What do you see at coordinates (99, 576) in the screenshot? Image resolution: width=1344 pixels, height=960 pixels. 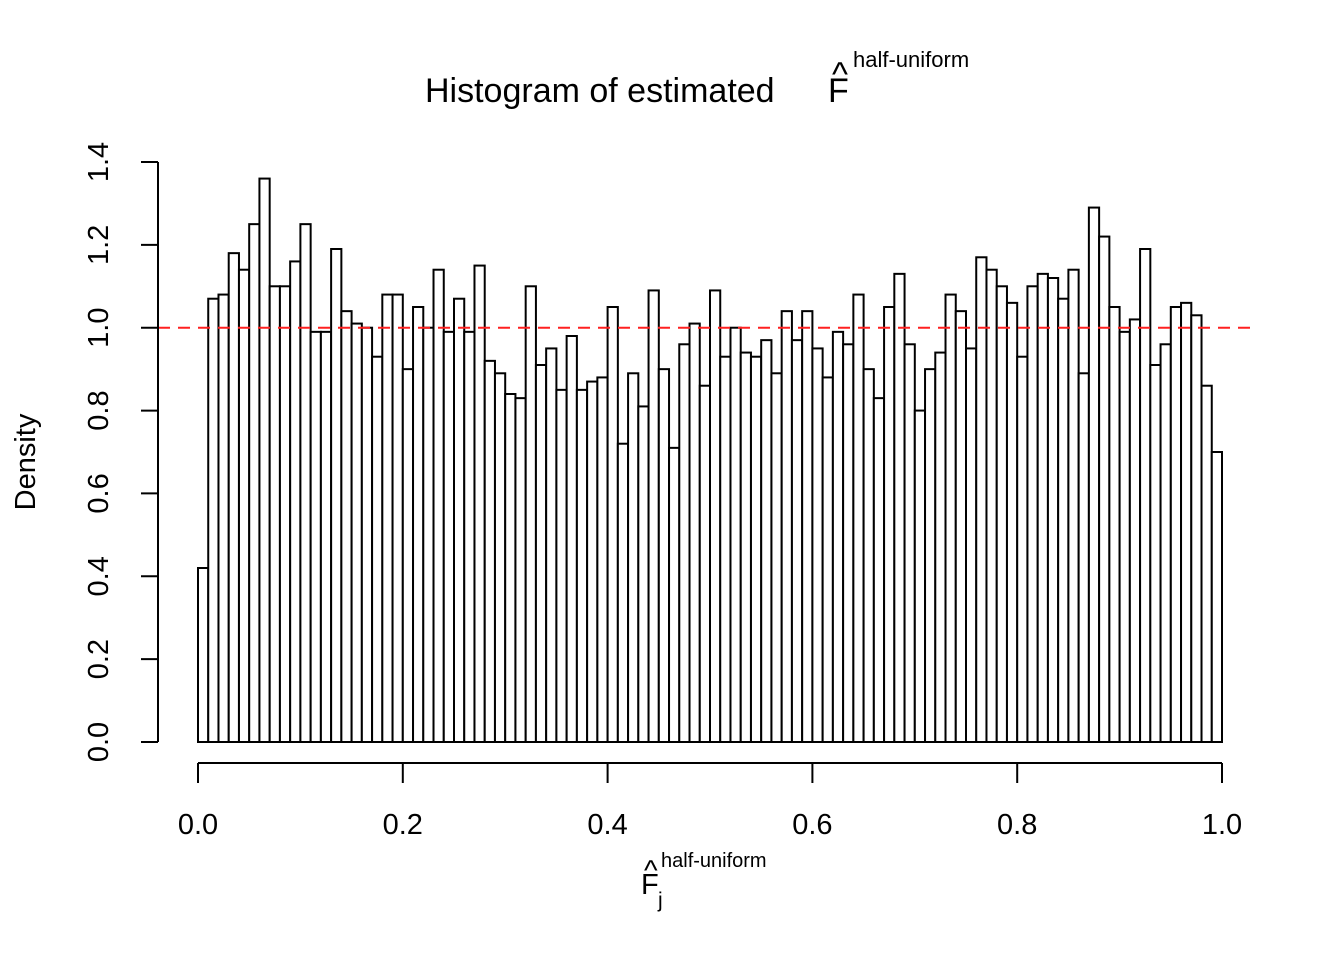 I see `y-tick-label: 0.4` at bounding box center [99, 576].